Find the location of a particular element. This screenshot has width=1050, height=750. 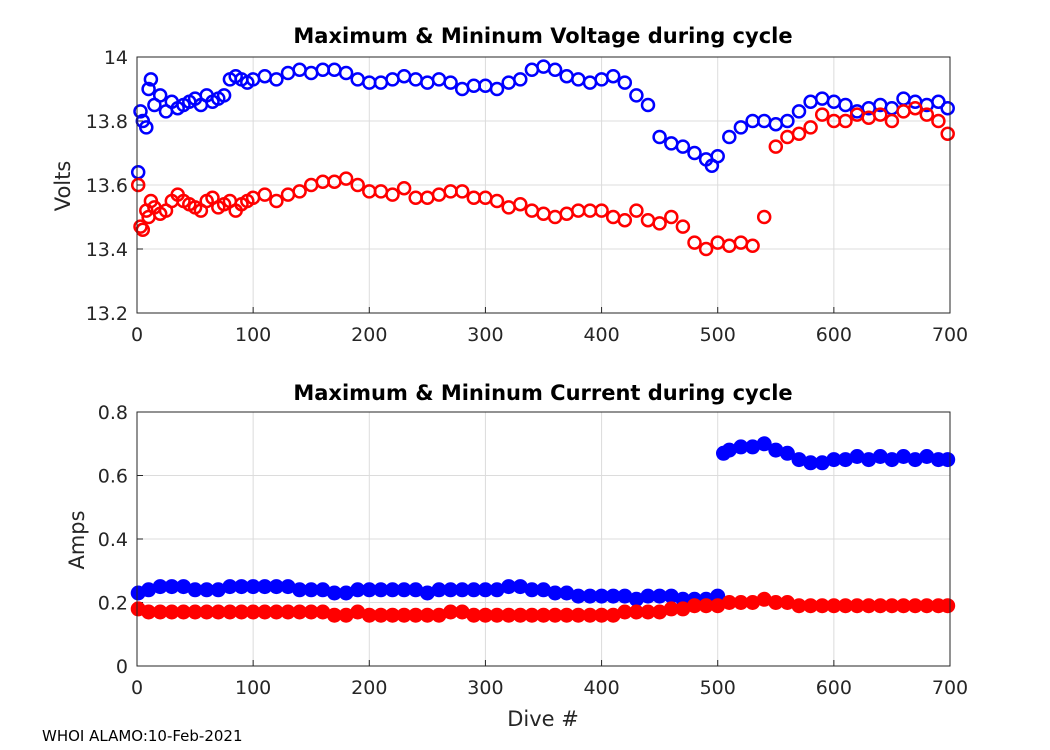

y-tick-label: 0.6 is located at coordinates (113, 477).